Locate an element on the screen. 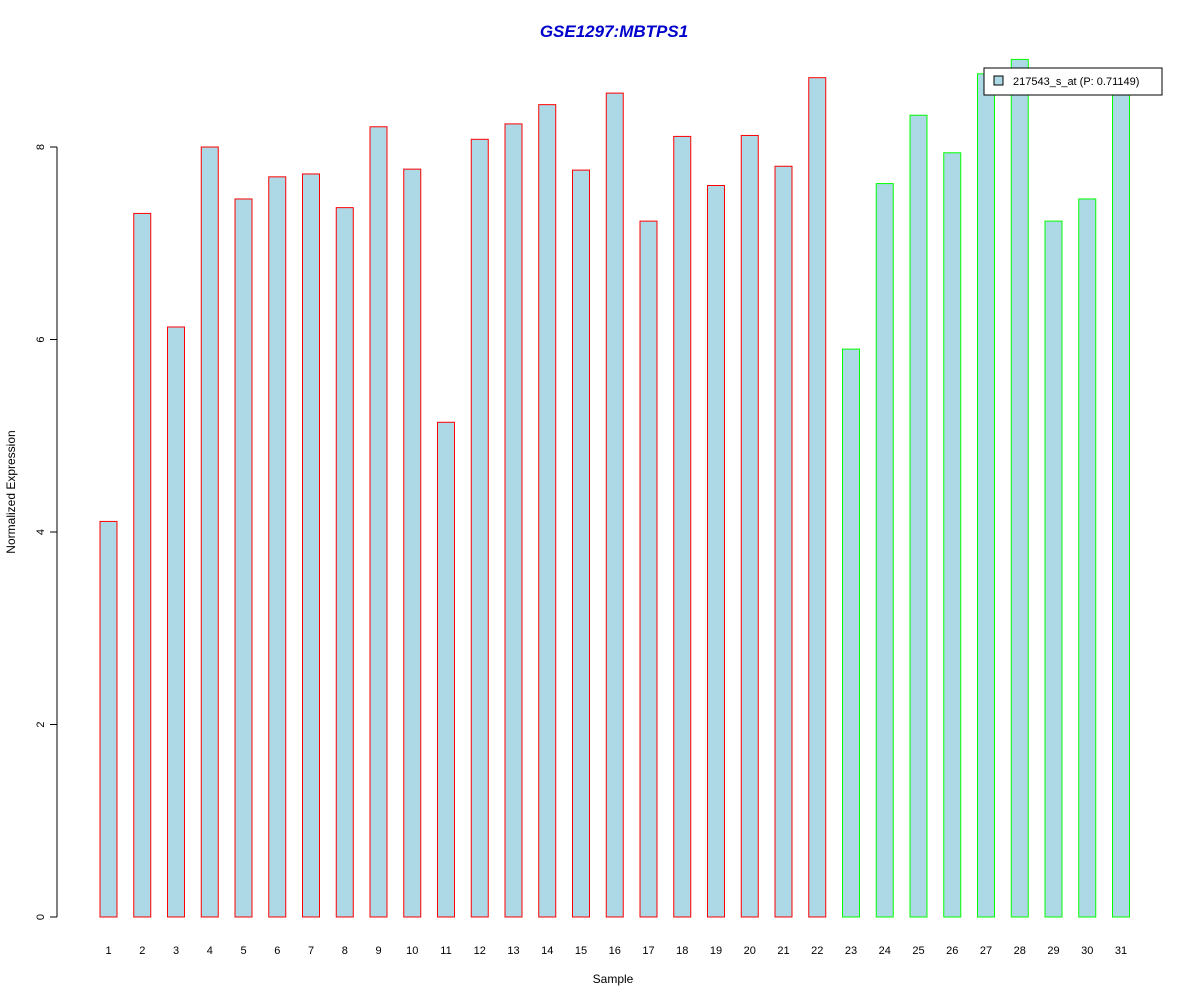 Image resolution: width=1200 pixels, height=1000 pixels. x-tick-label: 30 is located at coordinates (1087, 951).